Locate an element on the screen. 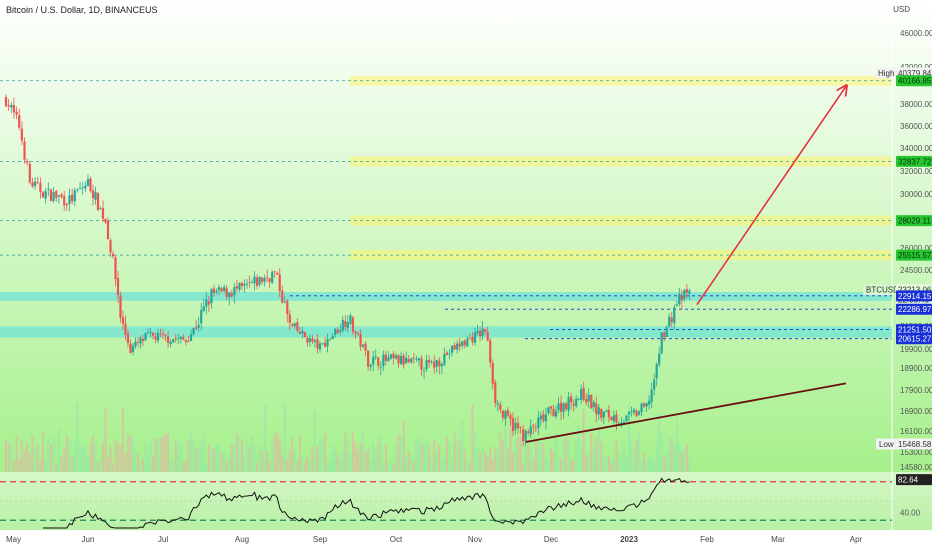 The width and height of the screenshot is (932, 550). support-price-label: 22914.15 is located at coordinates (915, 296).